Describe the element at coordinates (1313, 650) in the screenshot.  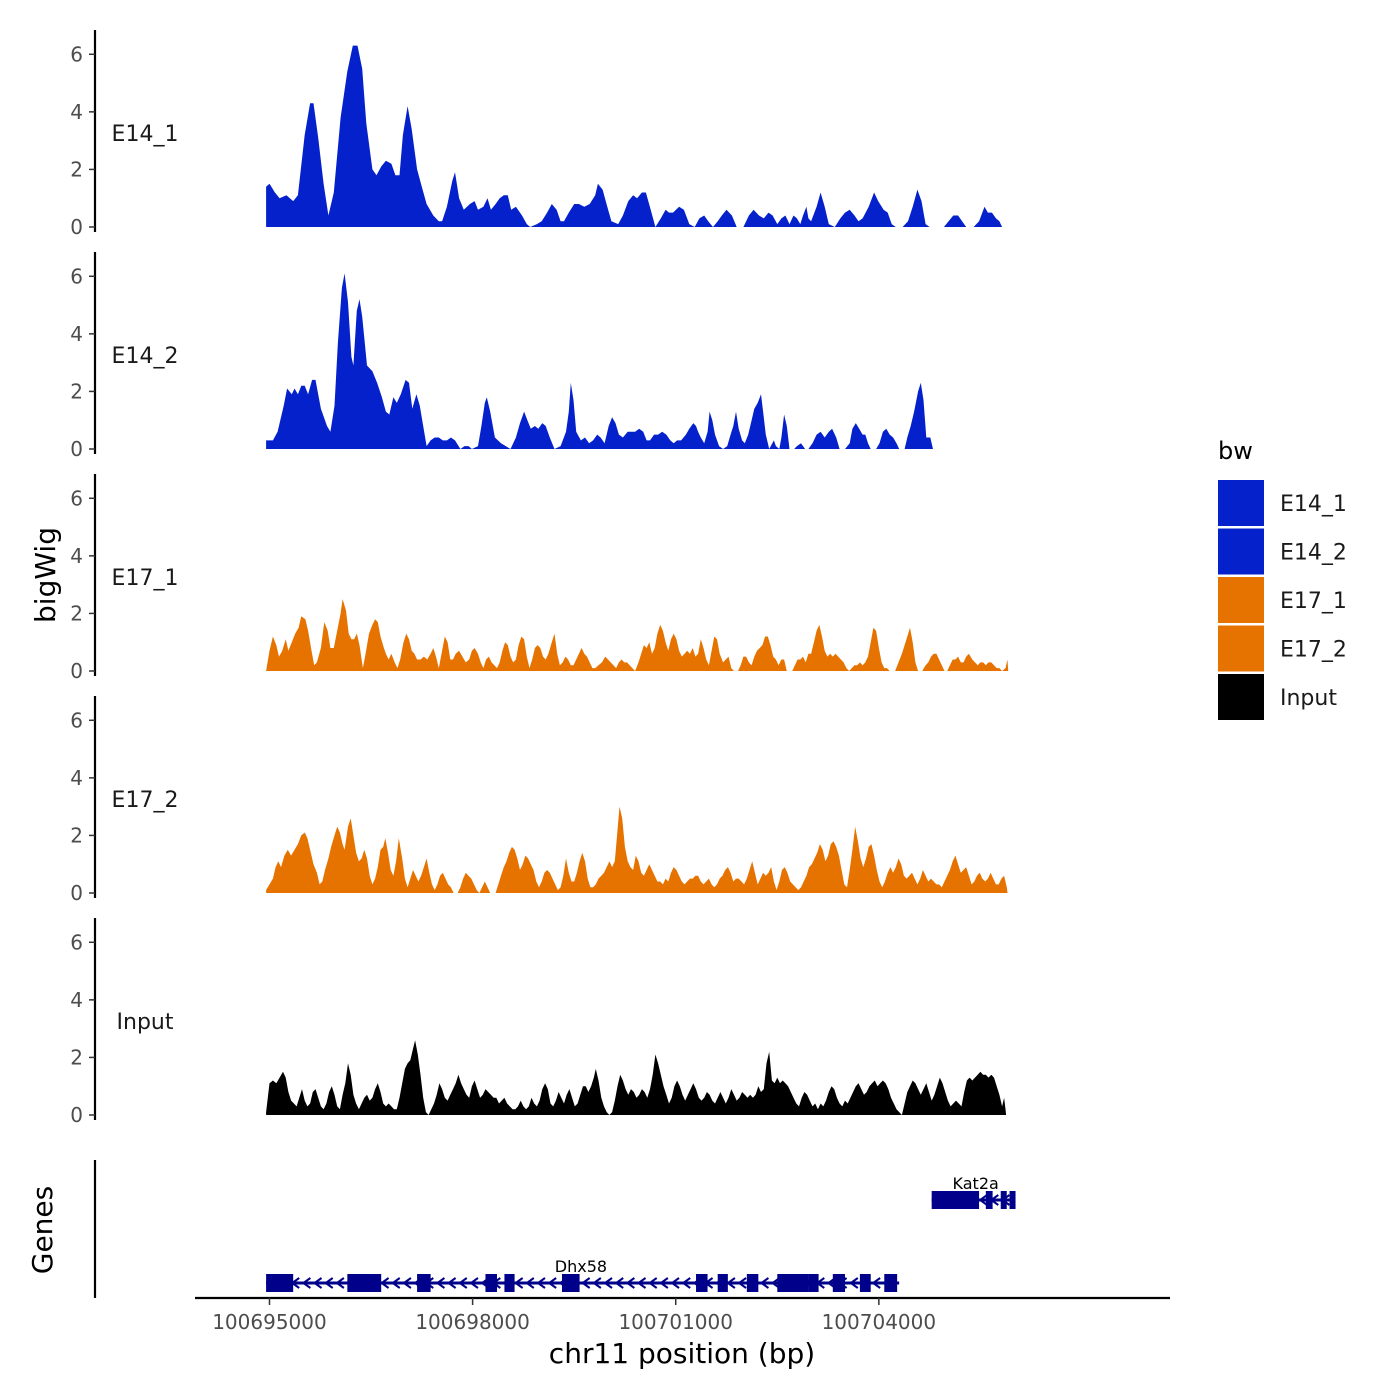
I see `legend-label: E17_2` at that location.